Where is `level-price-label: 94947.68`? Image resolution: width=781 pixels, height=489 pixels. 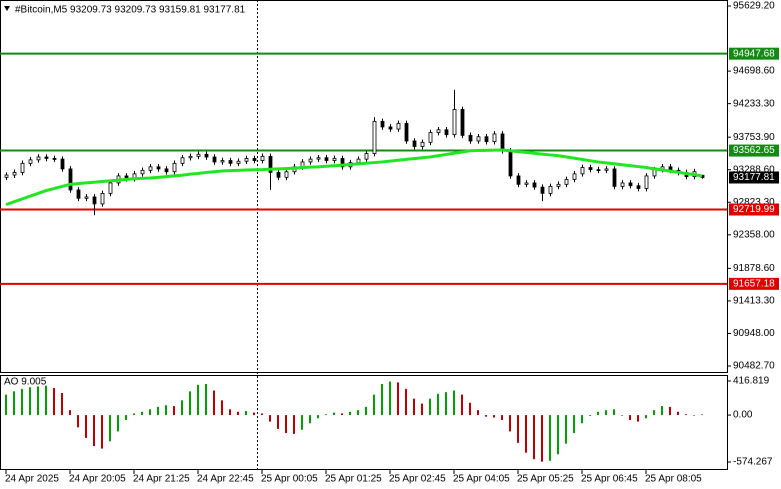 level-price-label: 94947.68 is located at coordinates (754, 53).